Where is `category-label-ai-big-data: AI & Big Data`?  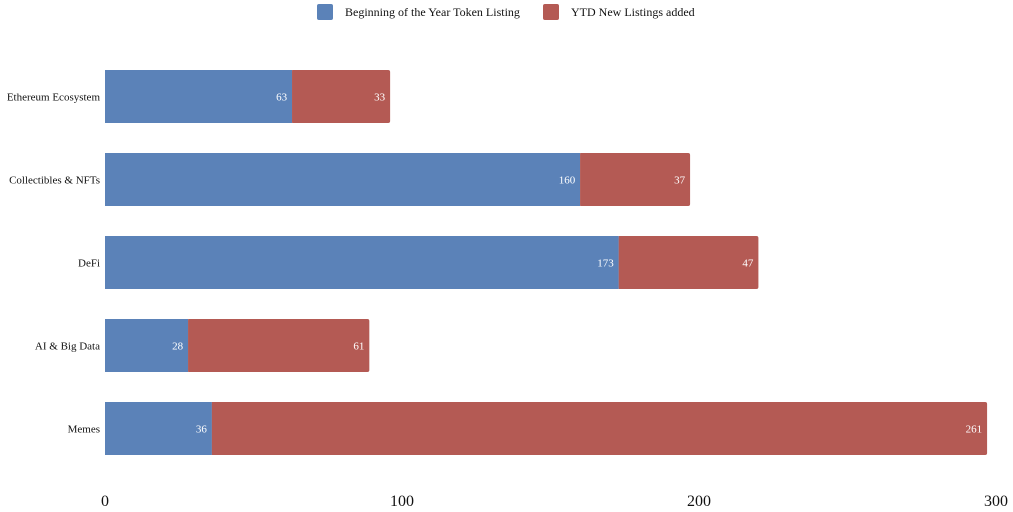
category-label-ai-big-data: AI & Big Data is located at coordinates (67, 347).